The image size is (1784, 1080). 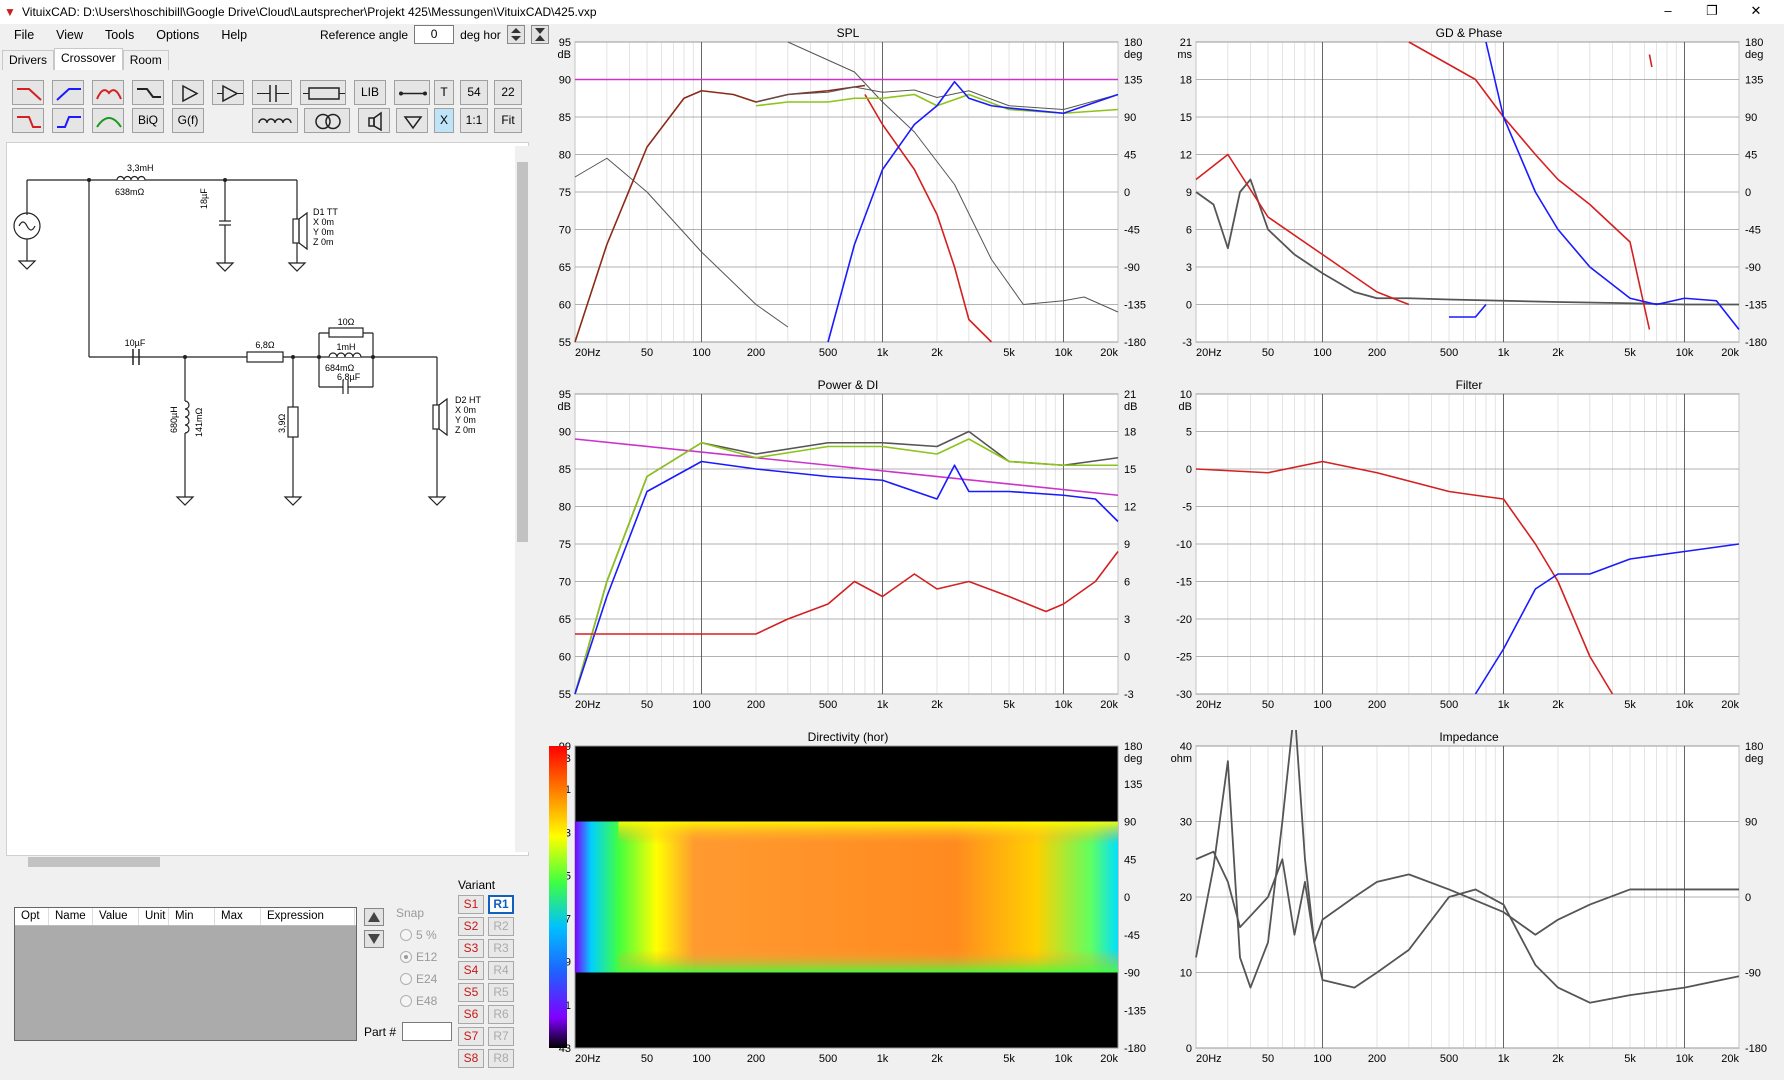 I want to click on l1-label: 3,3mH, so click(x=140, y=168).